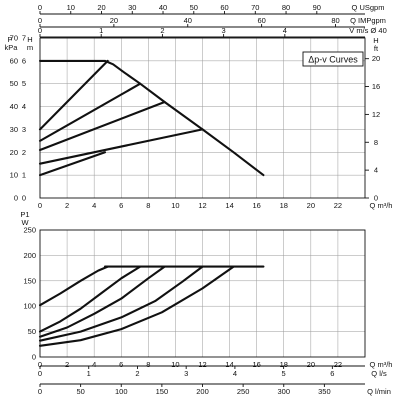 This screenshot has width=402, height=403. I want to click on top-axis-2-label: V m/s Ø 40, so click(368, 30).